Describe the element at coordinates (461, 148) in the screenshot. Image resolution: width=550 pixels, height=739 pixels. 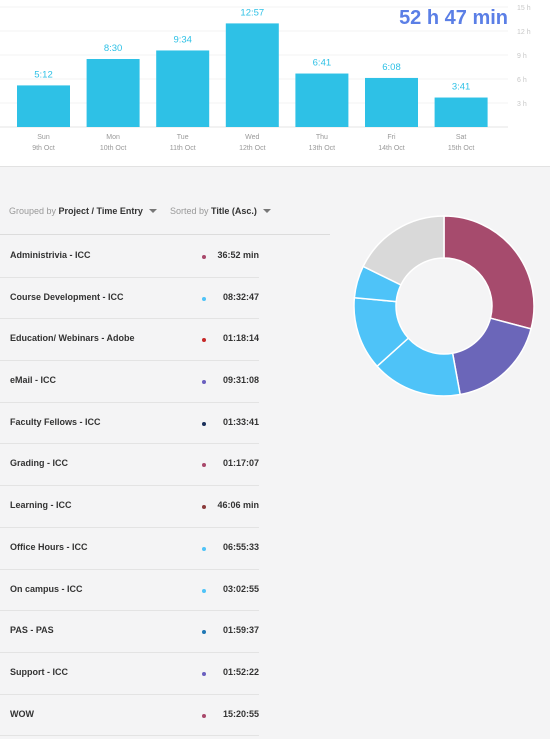
I see `x-tick-date: 15th Oct` at that location.